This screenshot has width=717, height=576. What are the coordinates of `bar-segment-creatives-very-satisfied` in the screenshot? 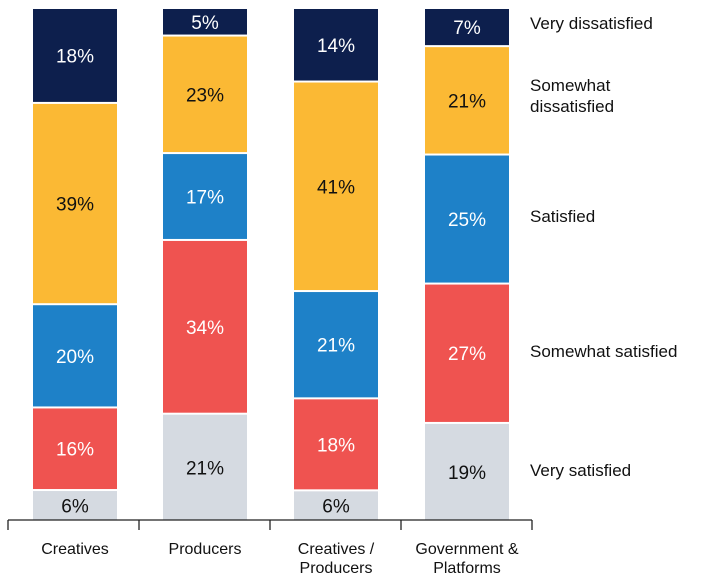 It's located at (75, 505).